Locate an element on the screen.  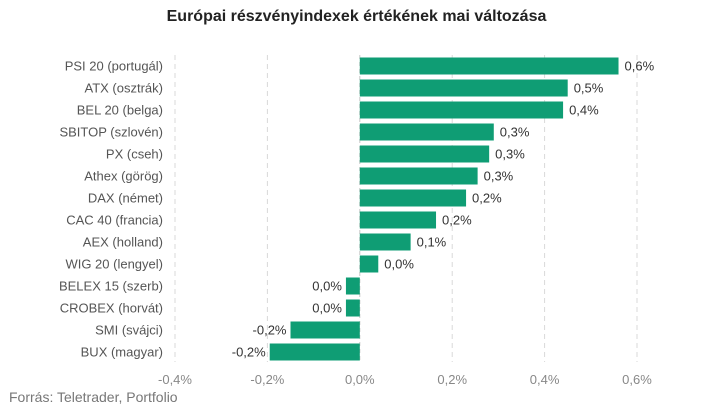
category-label: WIG 20 (lengyel) is located at coordinates (114, 264).